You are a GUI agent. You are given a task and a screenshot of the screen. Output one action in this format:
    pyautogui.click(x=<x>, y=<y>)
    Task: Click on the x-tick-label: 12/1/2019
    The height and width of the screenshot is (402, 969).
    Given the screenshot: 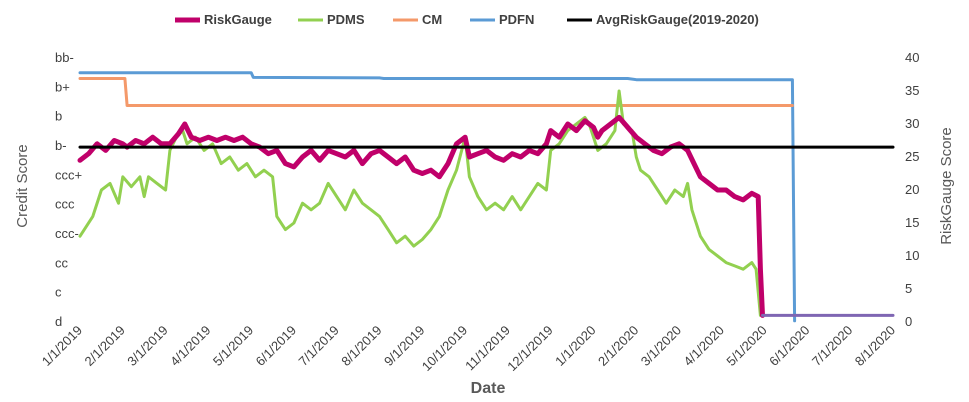 What is the action you would take?
    pyautogui.click(x=530, y=349)
    